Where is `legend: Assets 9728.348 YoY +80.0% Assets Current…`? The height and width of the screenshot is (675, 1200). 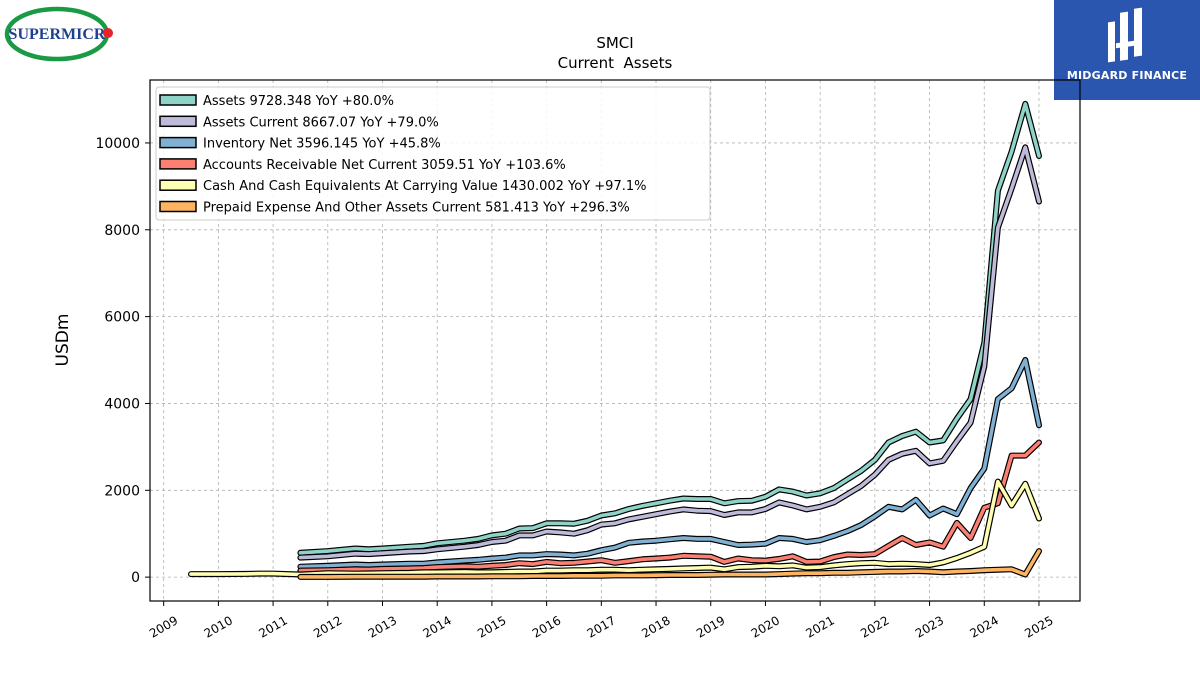
legend: Assets 9728.348 YoY +80.0% Assets Current… is located at coordinates (433, 153).